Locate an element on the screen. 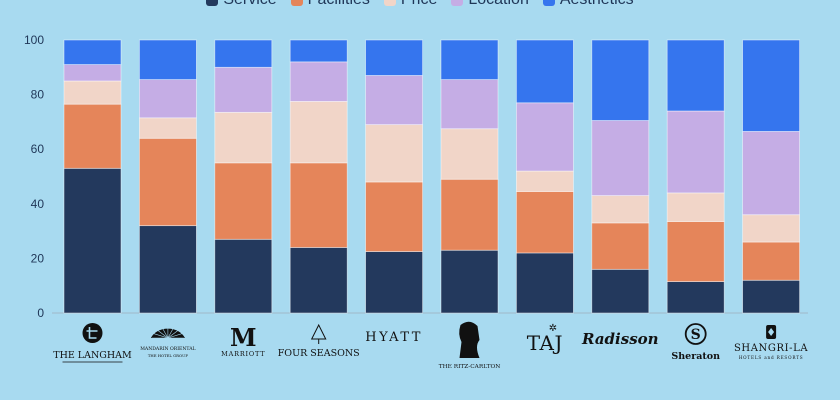 The width and height of the screenshot is (840, 400). svg-text: S is located at coordinates (696, 335).